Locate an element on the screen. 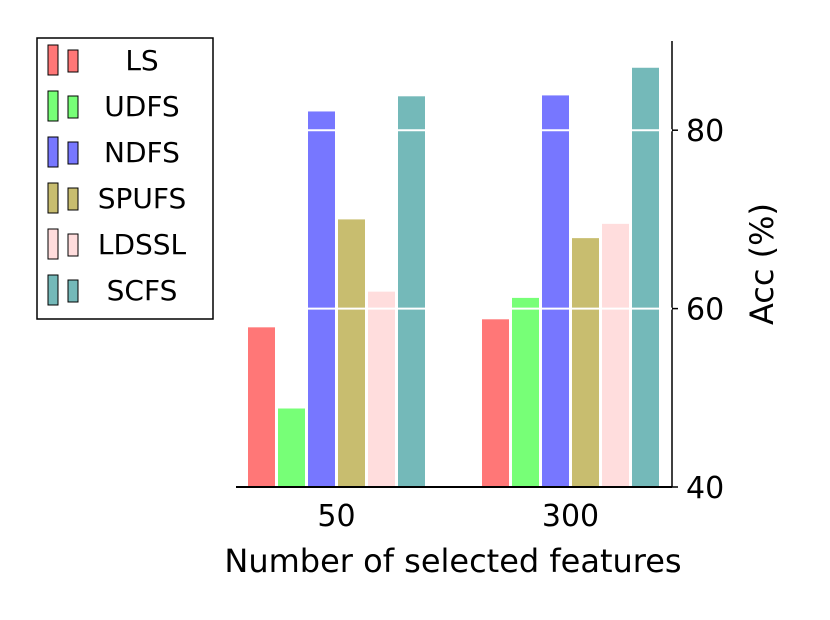  x-tick-label-50: 50 is located at coordinates (336, 516).